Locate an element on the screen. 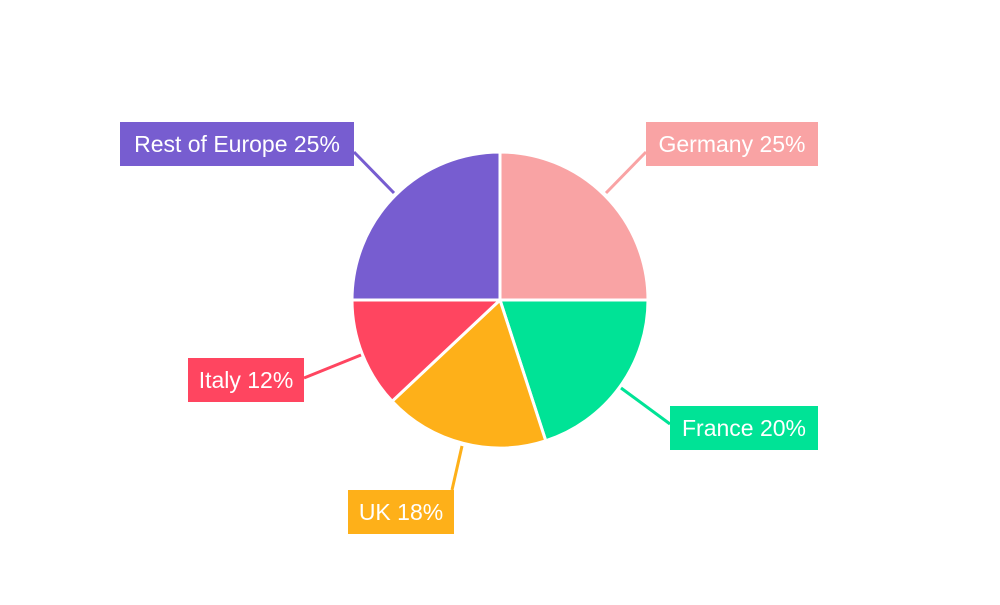 The image size is (1000, 605). leader-line-france is located at coordinates (645, 406).